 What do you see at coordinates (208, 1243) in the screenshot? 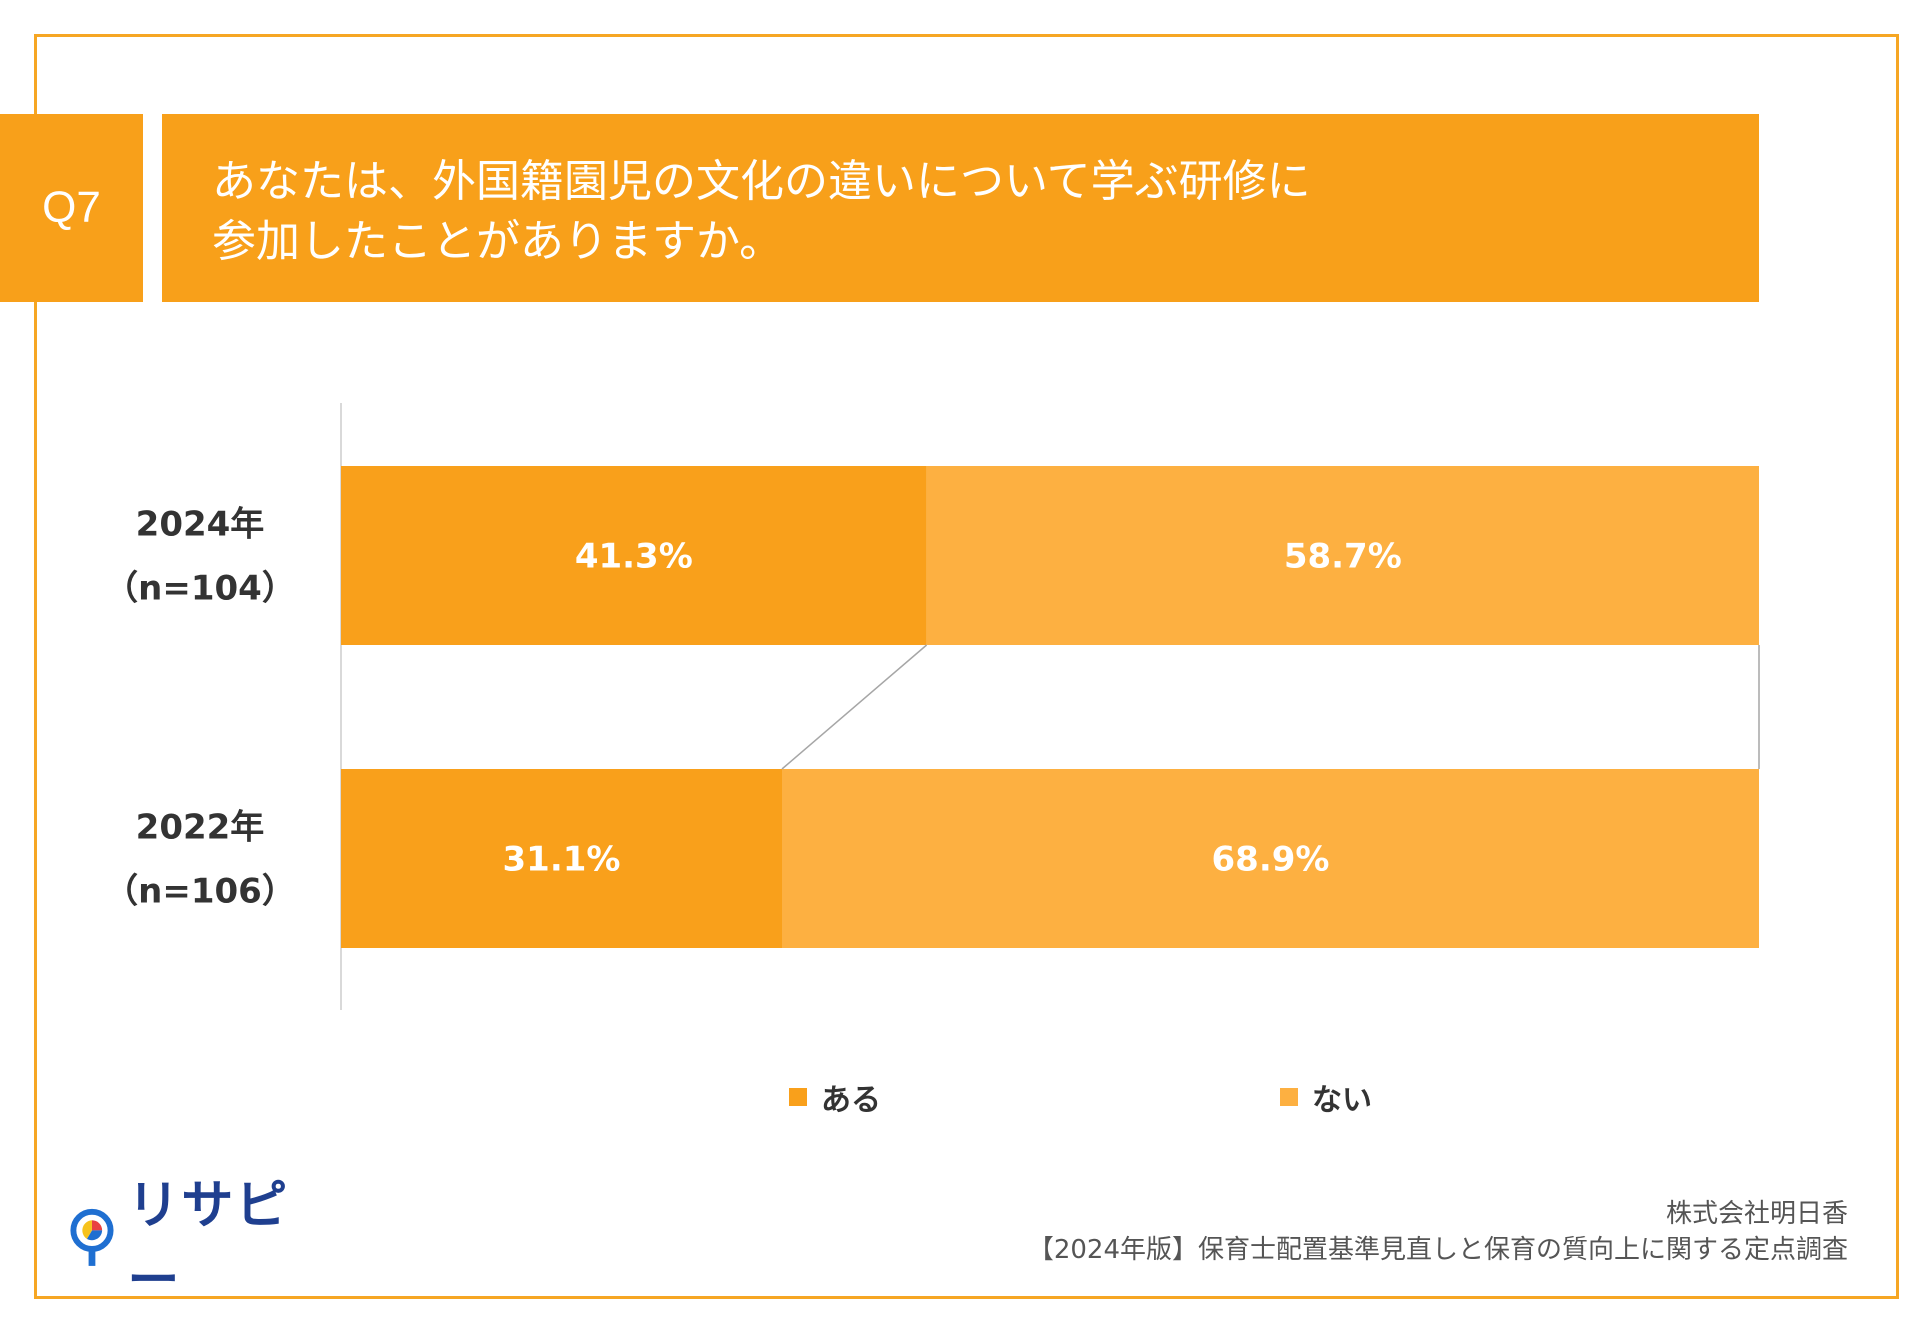
I see `logo-text: リサピー` at bounding box center [208, 1243].